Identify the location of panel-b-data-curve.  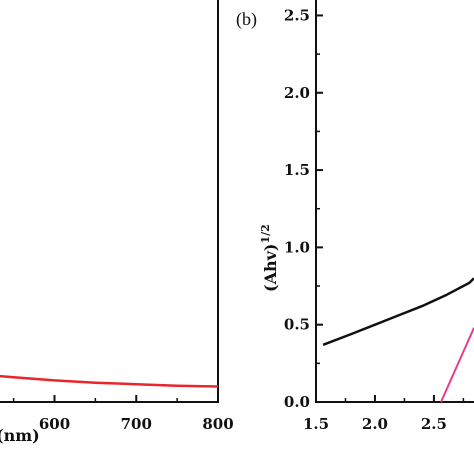
(398, 311).